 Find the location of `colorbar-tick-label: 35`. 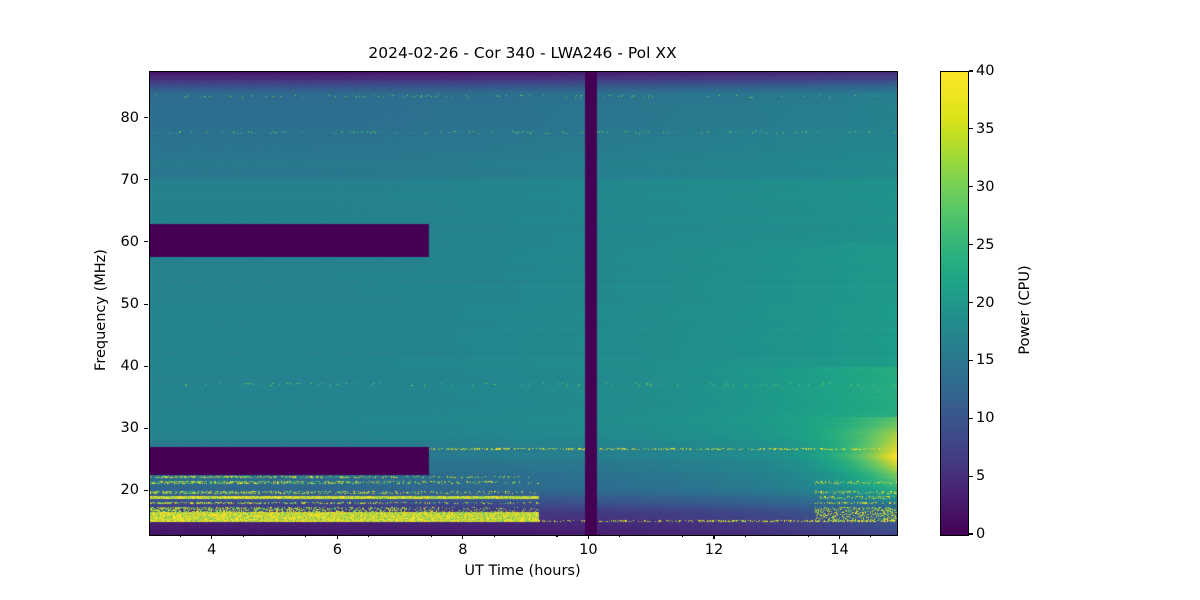

colorbar-tick-label: 35 is located at coordinates (985, 128).